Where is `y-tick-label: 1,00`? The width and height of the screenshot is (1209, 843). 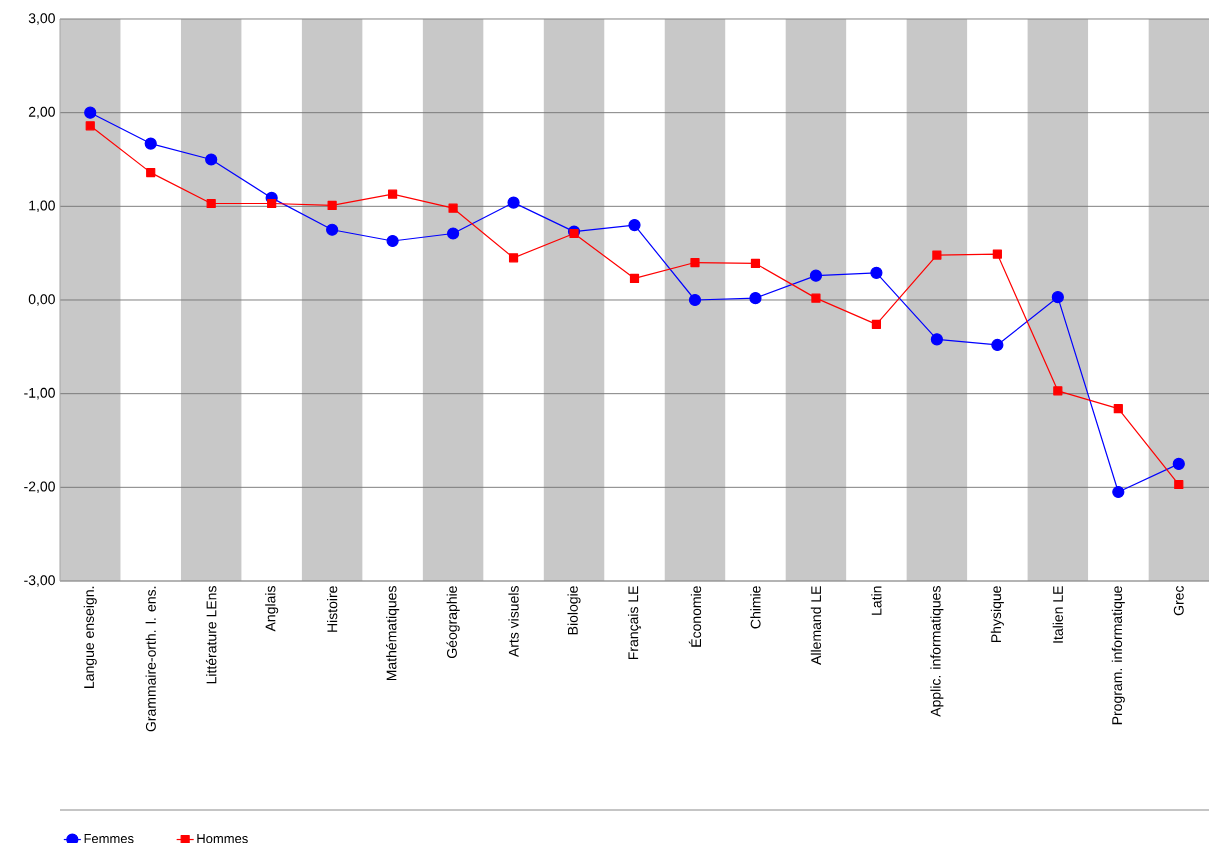
y-tick-label: 1,00 is located at coordinates (42, 206).